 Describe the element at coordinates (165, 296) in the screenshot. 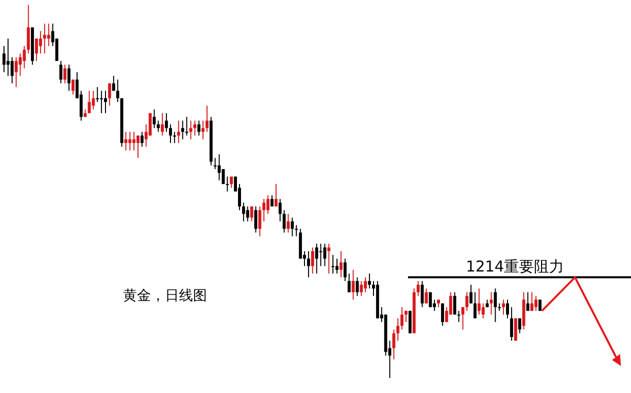

I see `annotation: 黄金，日线图` at that location.